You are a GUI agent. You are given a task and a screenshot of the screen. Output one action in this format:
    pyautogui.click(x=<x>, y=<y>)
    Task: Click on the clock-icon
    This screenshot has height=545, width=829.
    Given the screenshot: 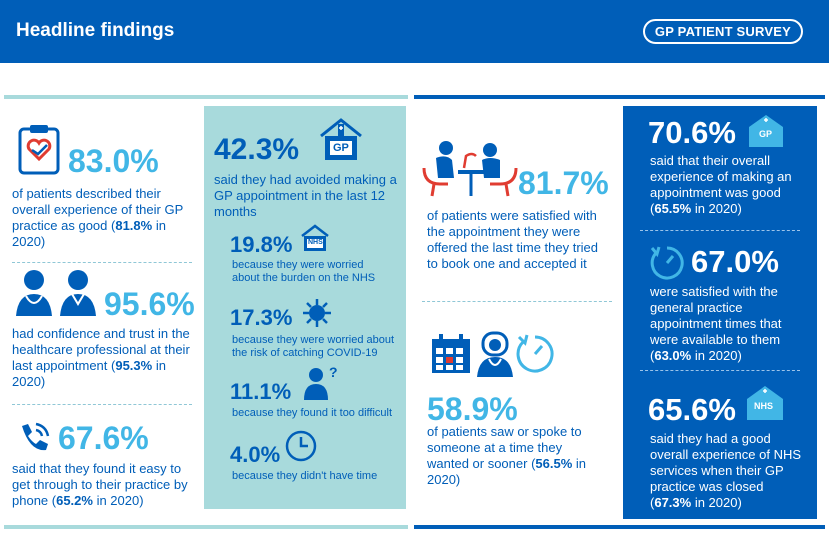 What is the action you would take?
    pyautogui.click(x=301, y=448)
    